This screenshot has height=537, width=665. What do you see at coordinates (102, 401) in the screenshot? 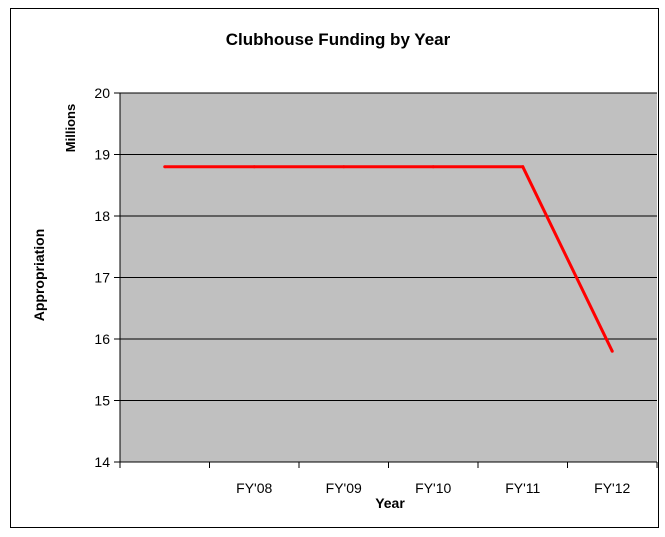
I see `y-tick-label: 15` at bounding box center [102, 401].